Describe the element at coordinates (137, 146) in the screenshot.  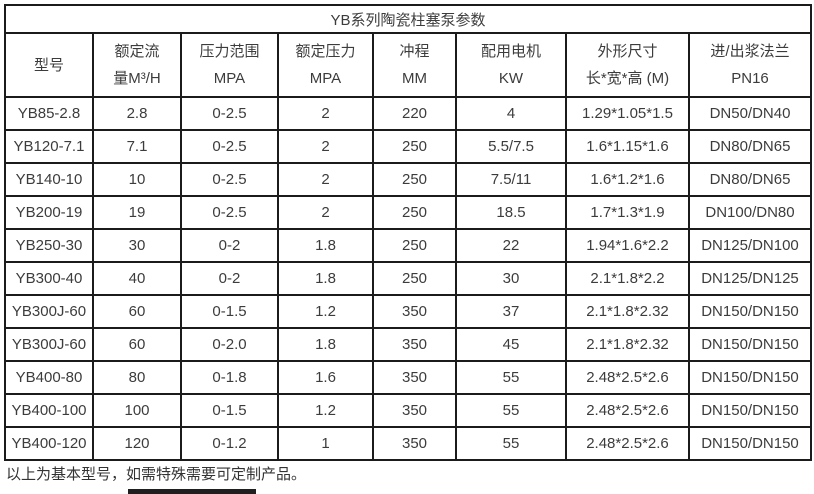
I see `table-cell: 7.1` at that location.